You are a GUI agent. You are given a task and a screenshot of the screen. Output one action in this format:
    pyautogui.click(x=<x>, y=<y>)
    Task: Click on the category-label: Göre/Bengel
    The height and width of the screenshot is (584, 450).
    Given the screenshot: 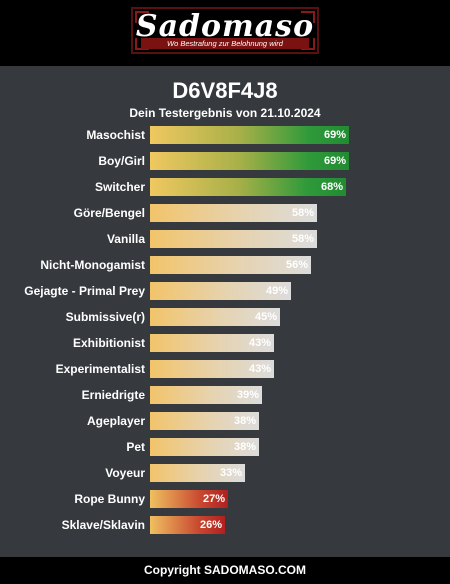 What is the action you would take?
    pyautogui.click(x=109, y=213)
    